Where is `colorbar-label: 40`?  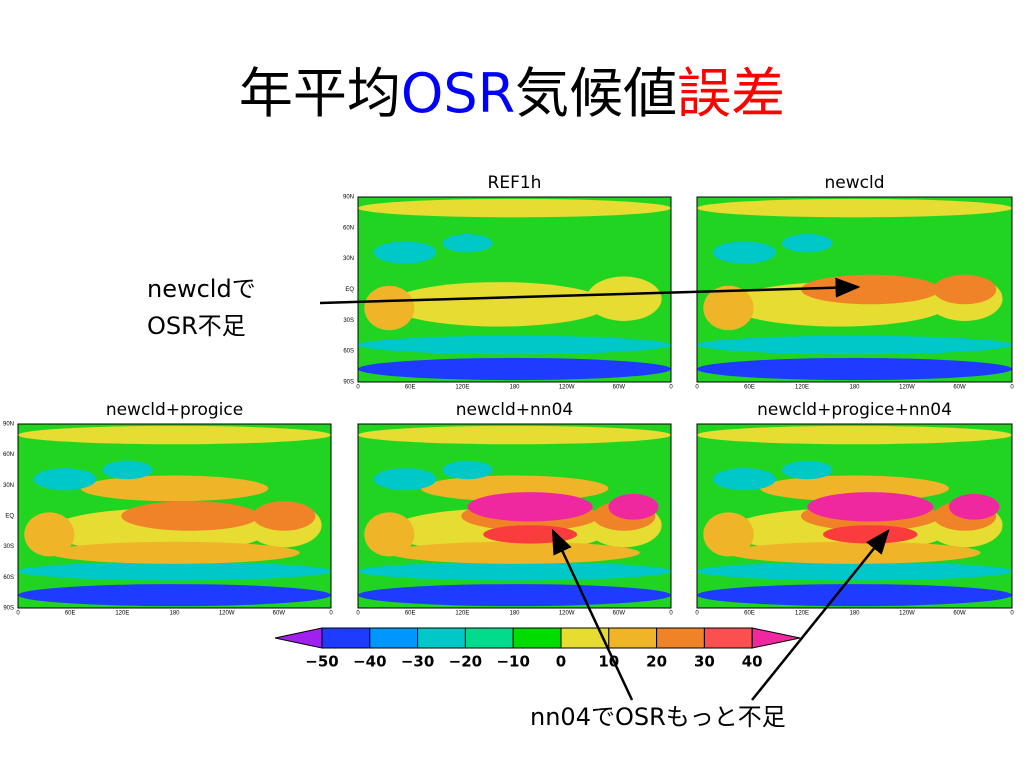 colorbar-label: 40 is located at coordinates (752, 662).